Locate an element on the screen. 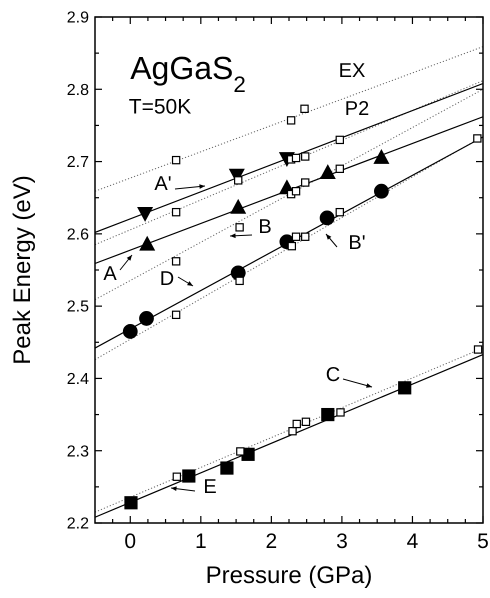  y-tick-label: 2.9 is located at coordinates (78, 18).